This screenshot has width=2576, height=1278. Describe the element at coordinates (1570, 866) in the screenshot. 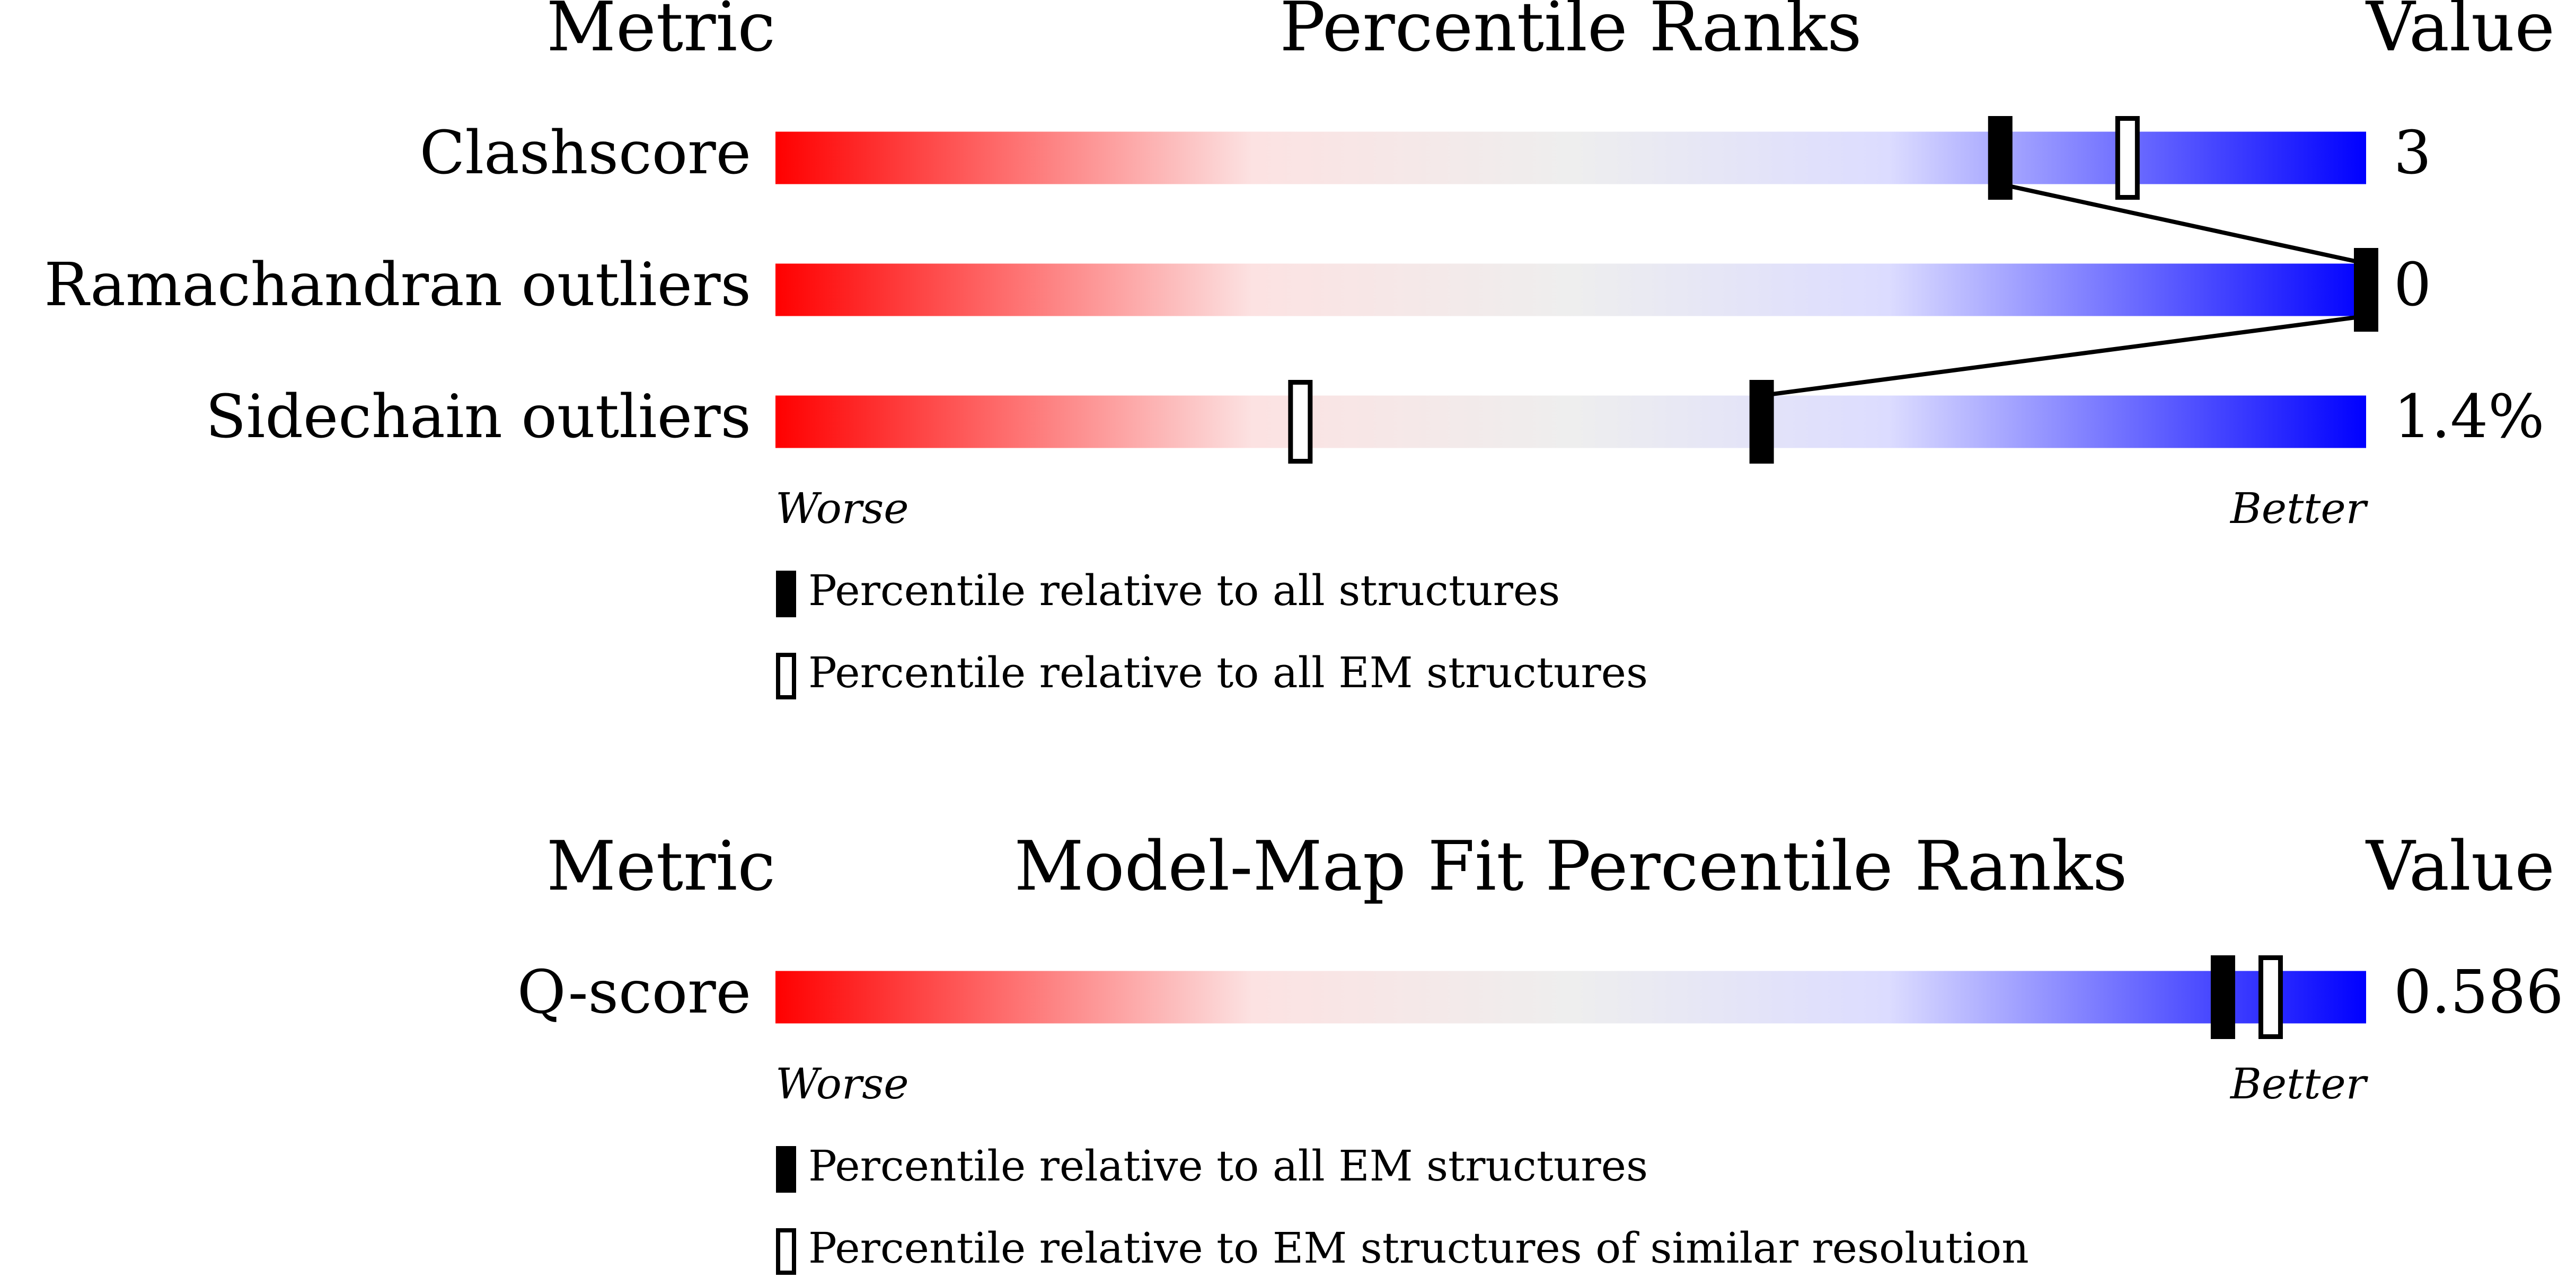

I see `chart-title: Model-Map Fit Percentile Ranks` at that location.